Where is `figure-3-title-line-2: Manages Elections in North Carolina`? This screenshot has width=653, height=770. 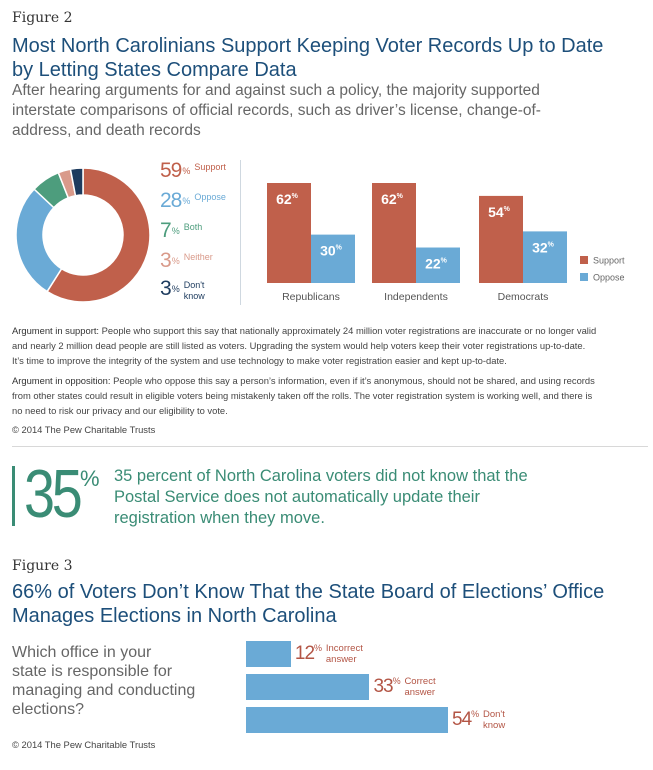 figure-3-title-line-2: Manages Elections in North Carolina is located at coordinates (174, 616).